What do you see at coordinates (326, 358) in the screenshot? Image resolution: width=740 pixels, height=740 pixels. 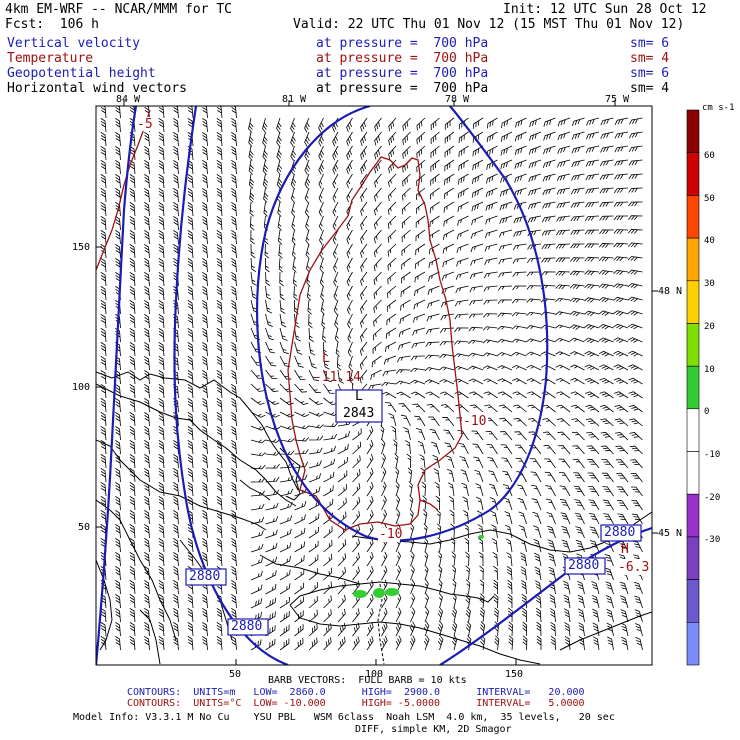 I see `temp-low-letter: L` at bounding box center [326, 358].